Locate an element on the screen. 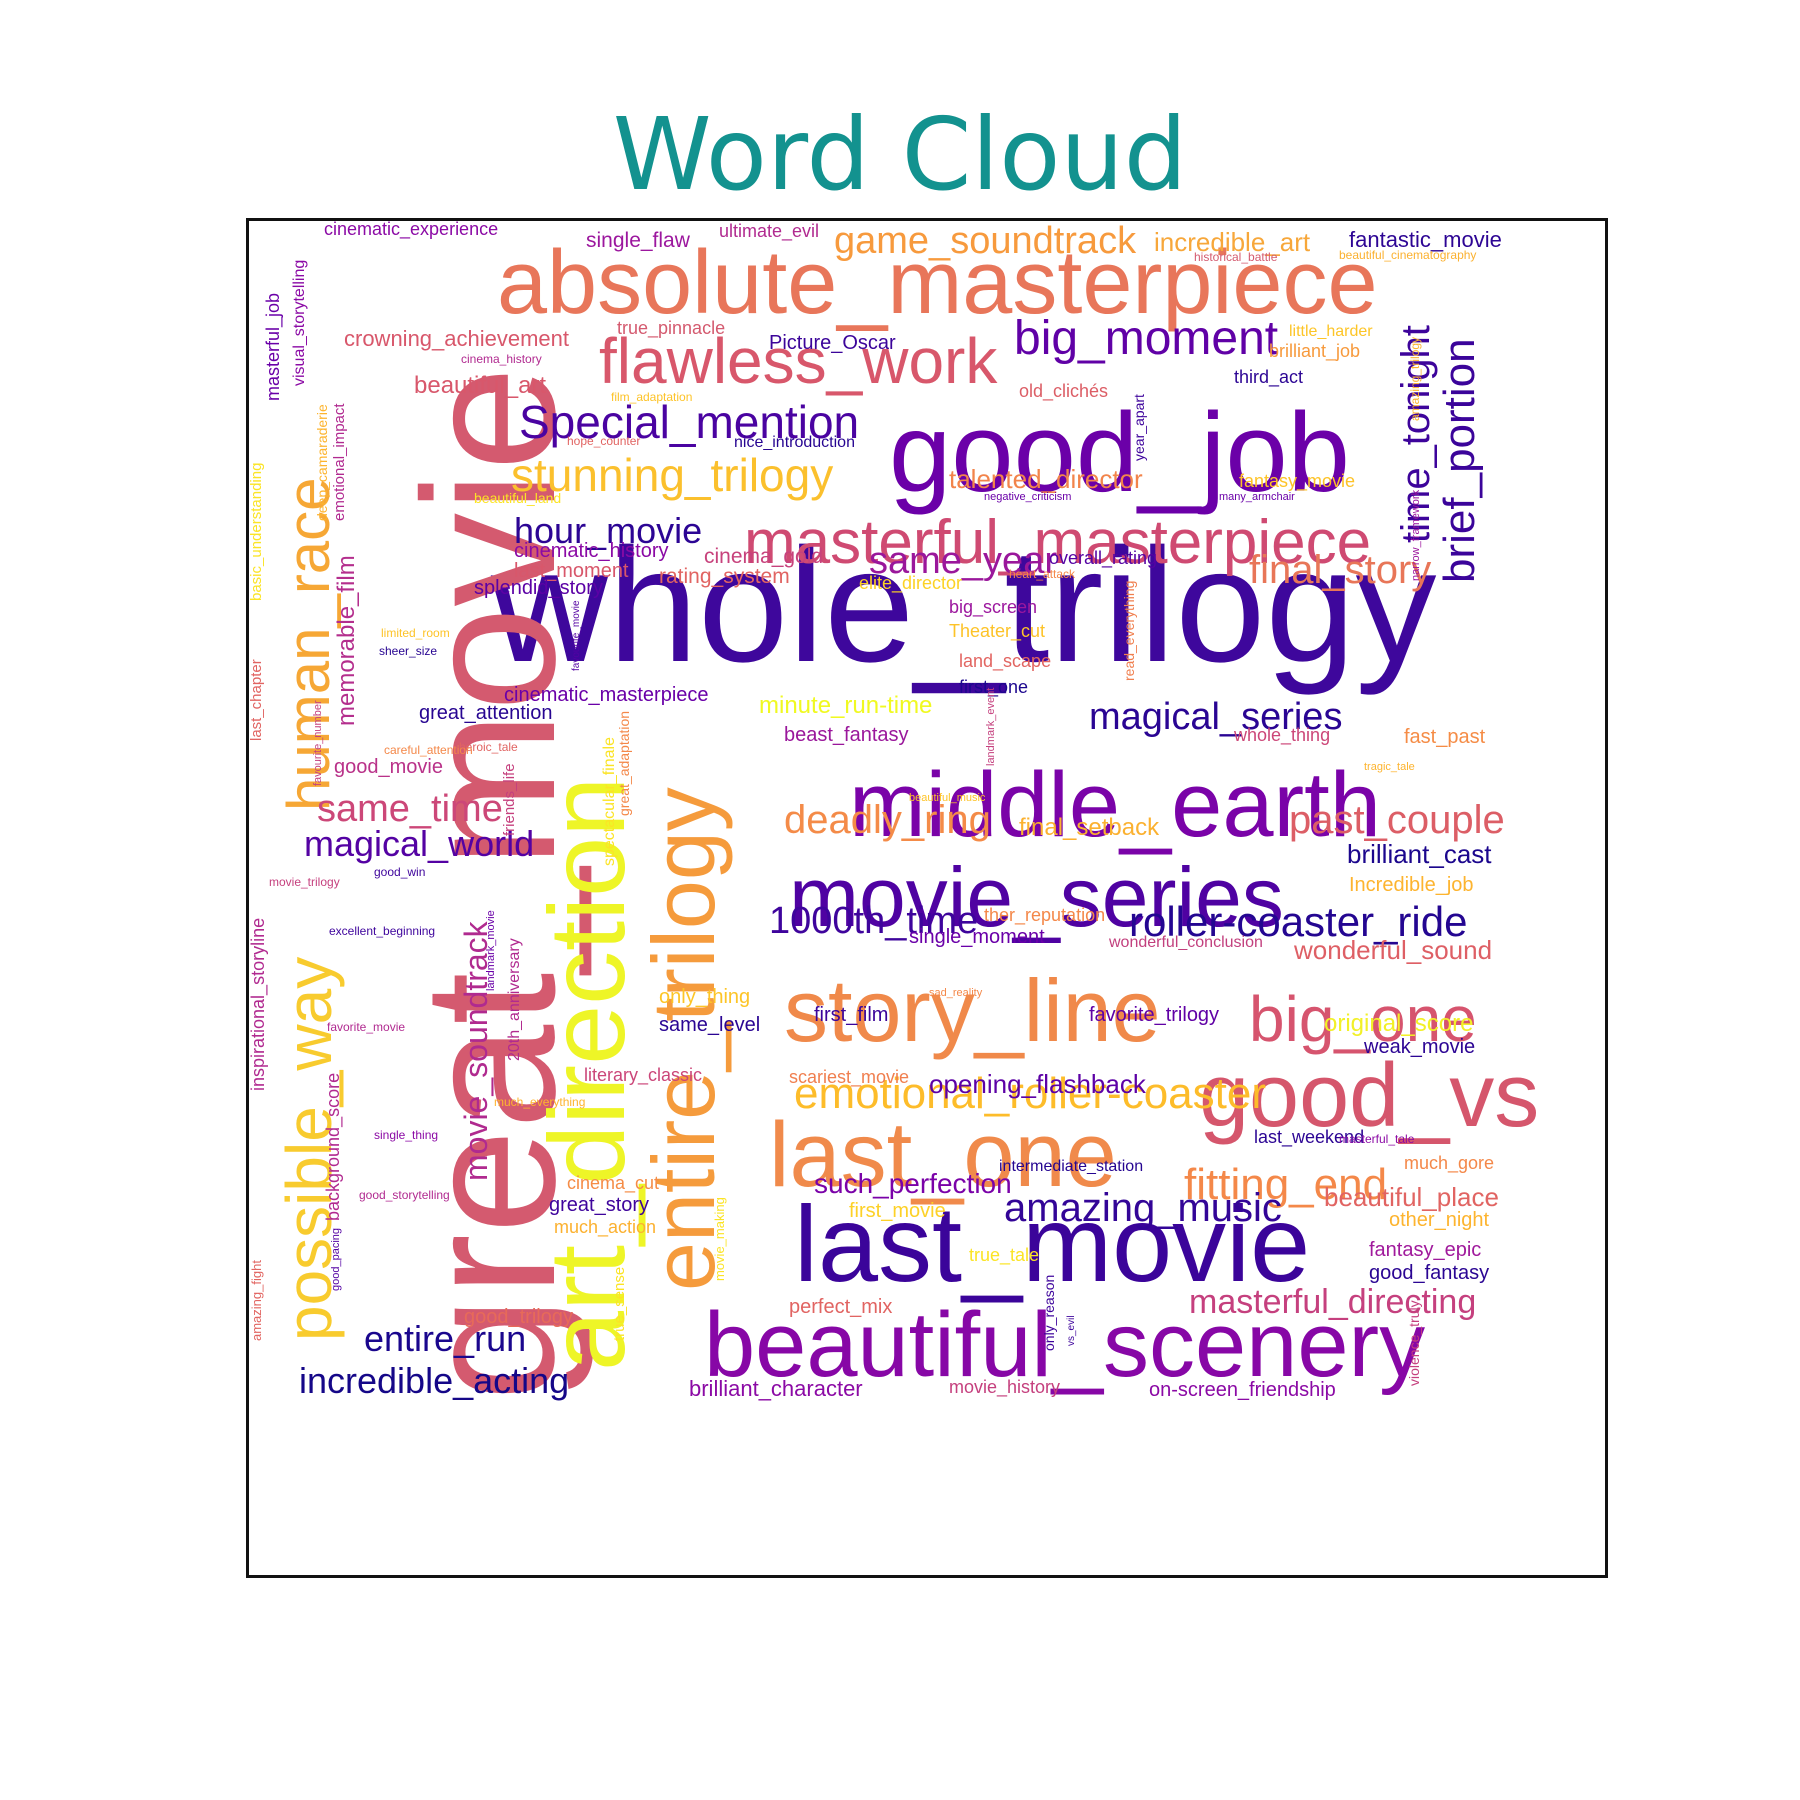  word-great-adaptation: great_adaptation is located at coordinates (624, 763).